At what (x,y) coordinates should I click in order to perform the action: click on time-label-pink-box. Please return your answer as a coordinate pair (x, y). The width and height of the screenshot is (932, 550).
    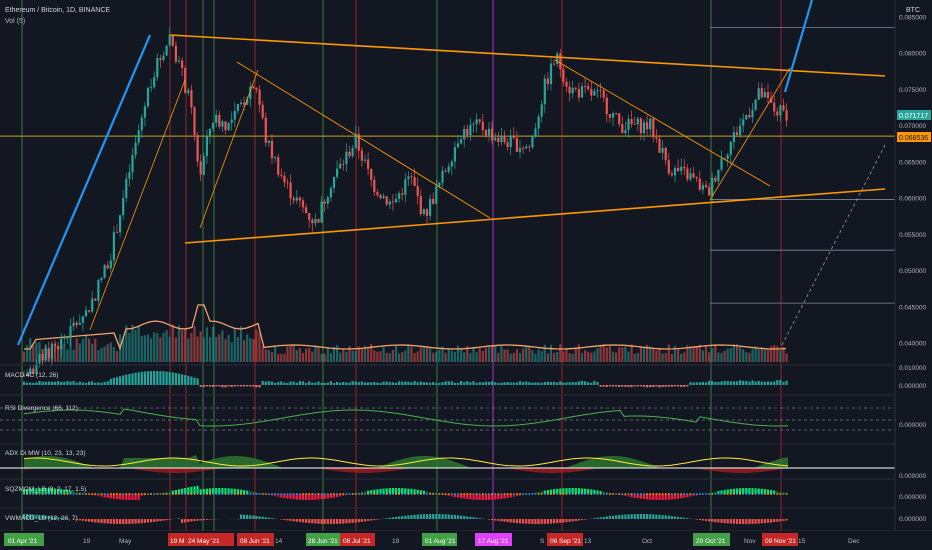
    Looking at the image, I should click on (493, 539).